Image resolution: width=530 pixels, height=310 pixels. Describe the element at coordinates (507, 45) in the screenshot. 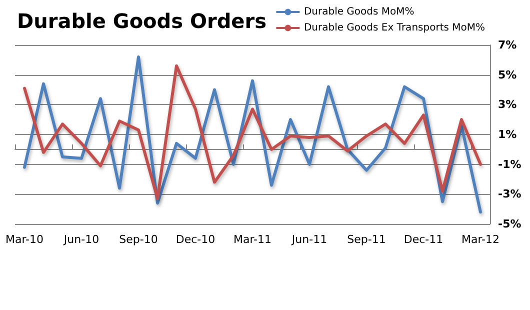

I see `y-tick-label: 7%` at that location.